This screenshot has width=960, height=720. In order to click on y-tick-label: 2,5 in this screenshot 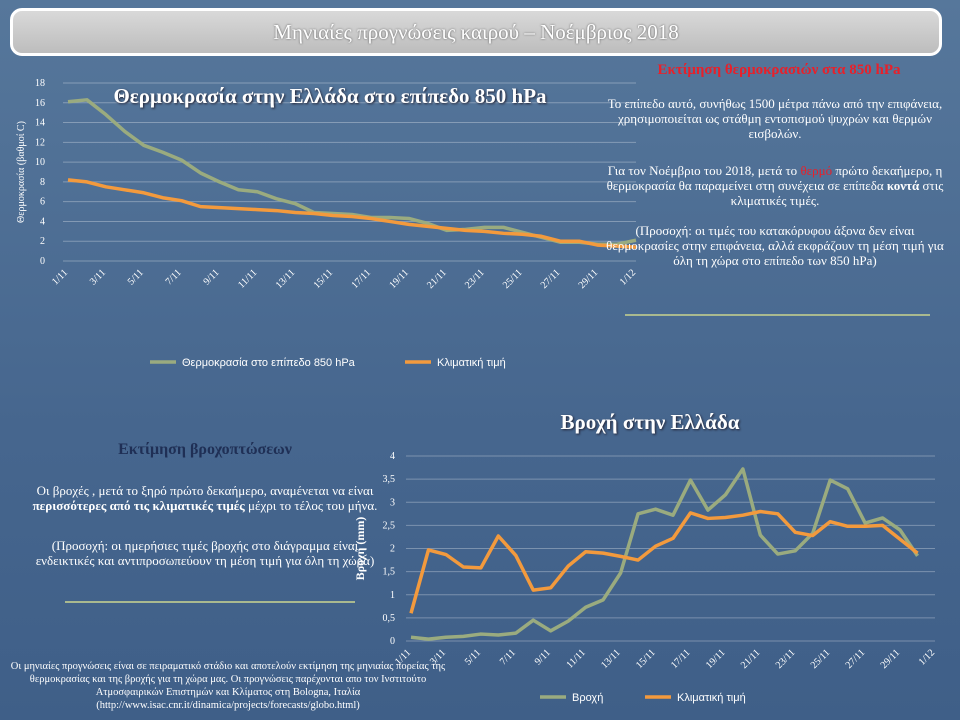, I will do `click(389, 525)`.